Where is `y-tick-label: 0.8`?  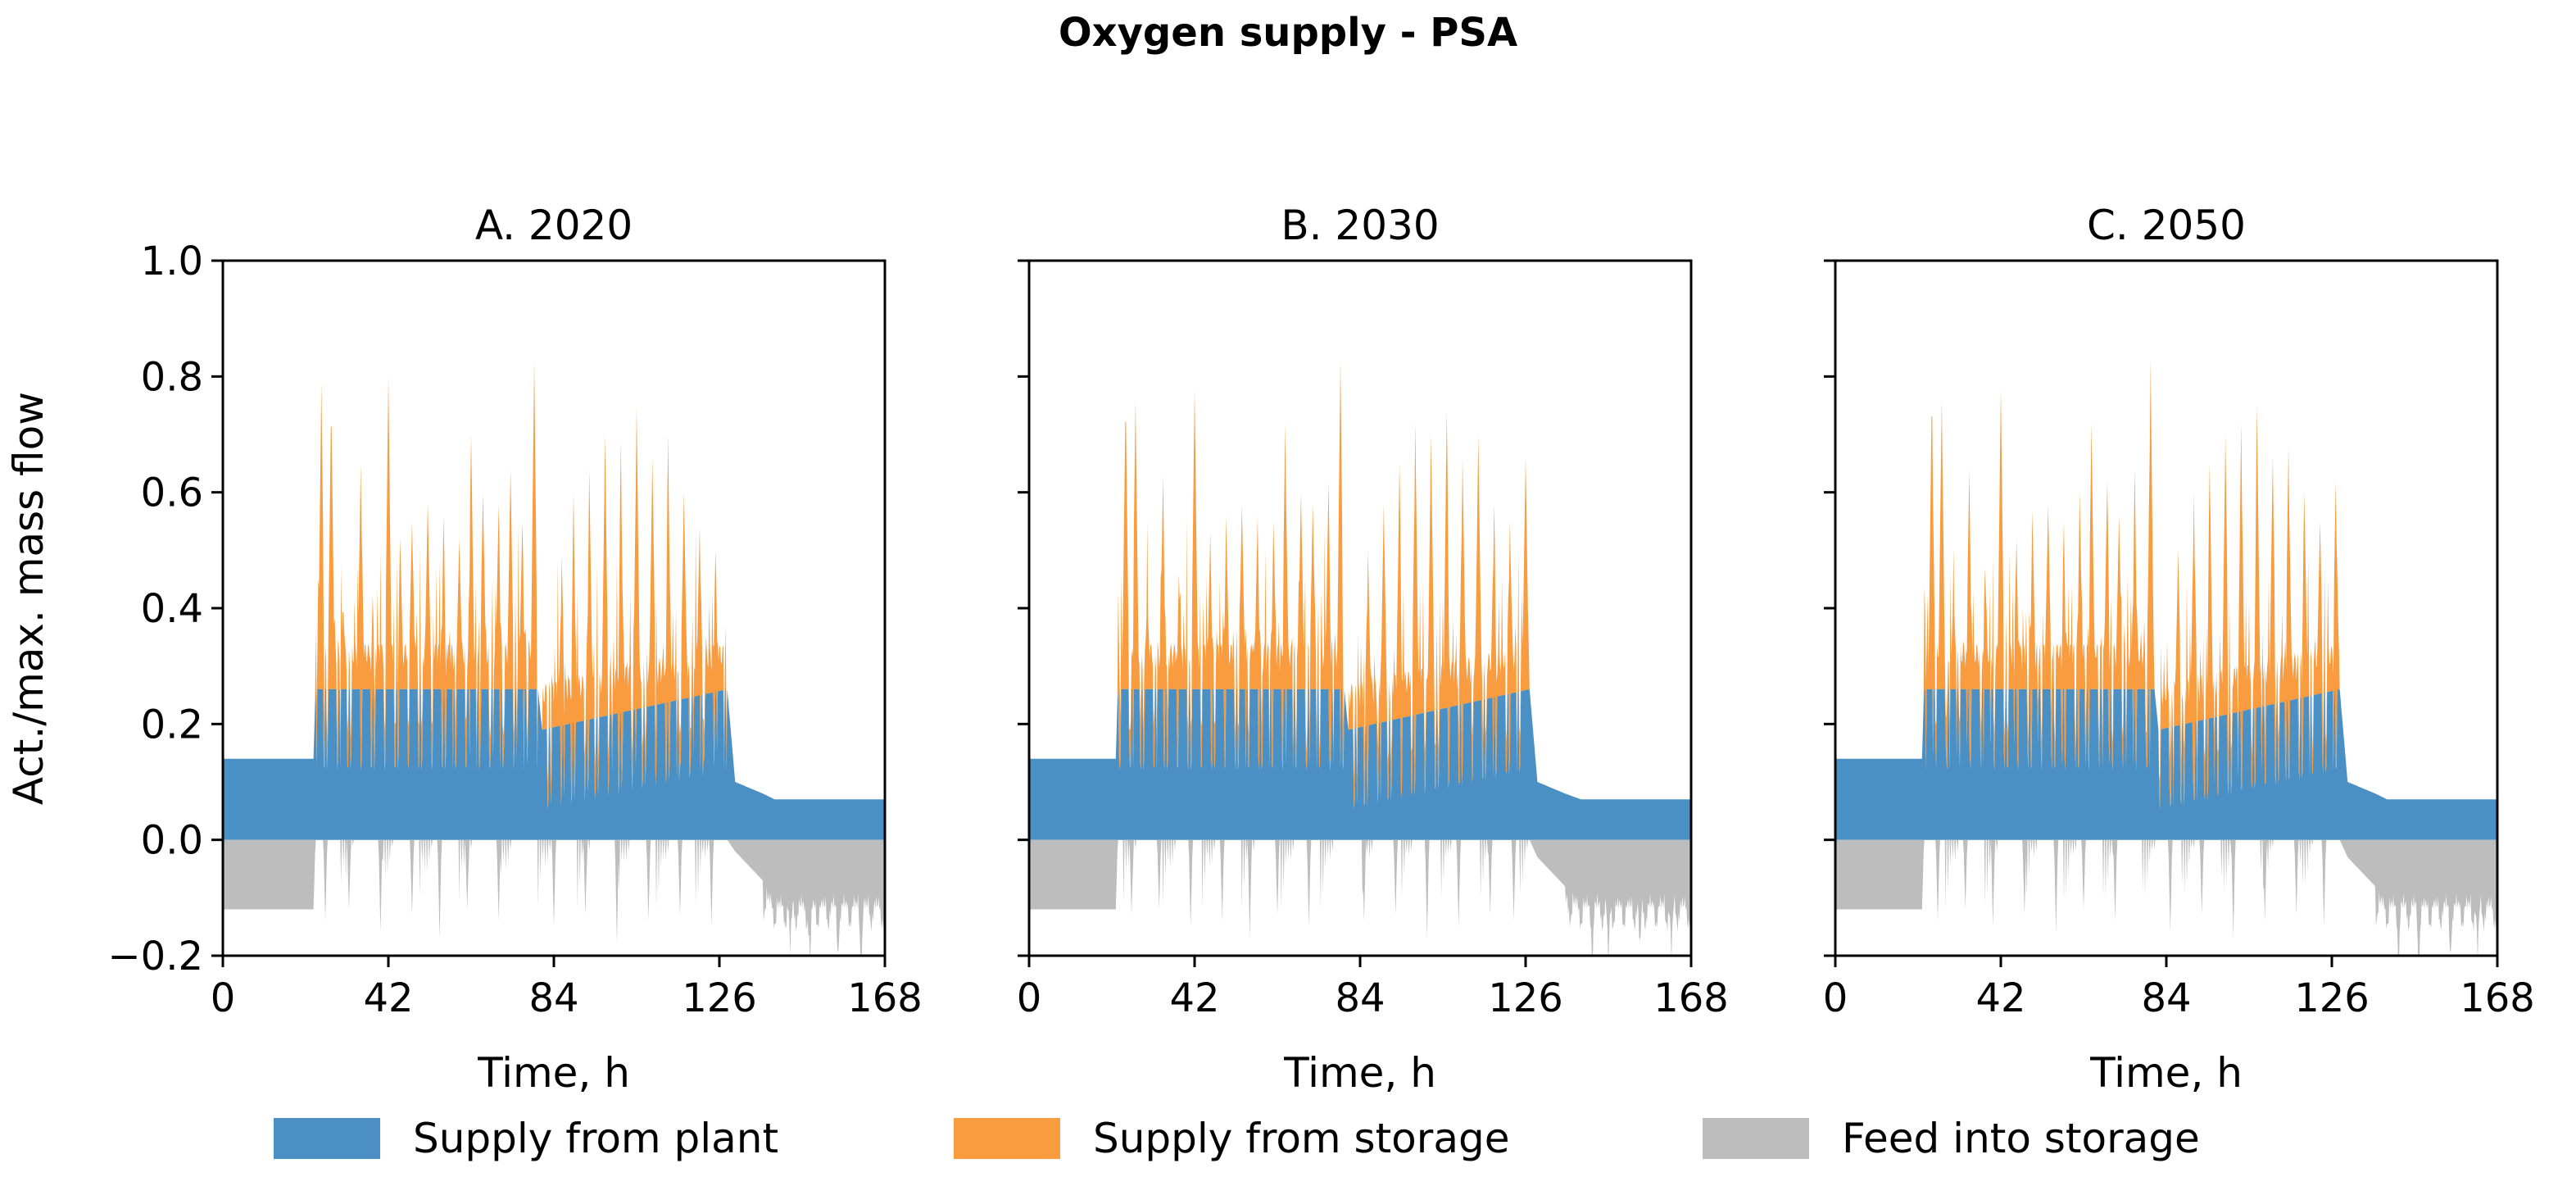
y-tick-label: 0.8 is located at coordinates (172, 377).